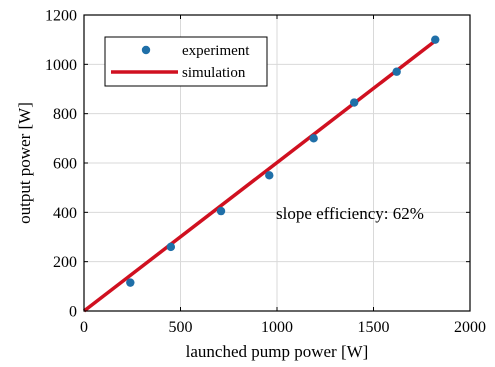  Describe the element at coordinates (350, 213) in the screenshot. I see `slope-efficiency-annotation: slope efficiency: 62%` at that location.